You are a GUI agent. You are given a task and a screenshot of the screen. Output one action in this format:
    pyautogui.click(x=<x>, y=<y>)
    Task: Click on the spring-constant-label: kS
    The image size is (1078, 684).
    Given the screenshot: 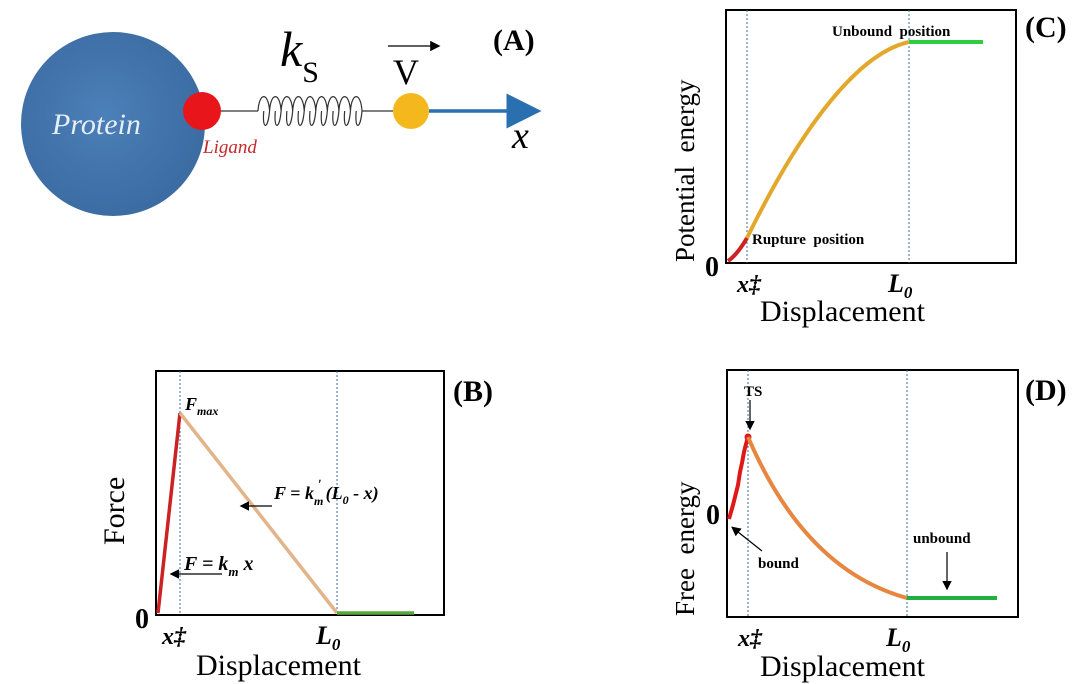 What is the action you would take?
    pyautogui.click(x=299, y=55)
    